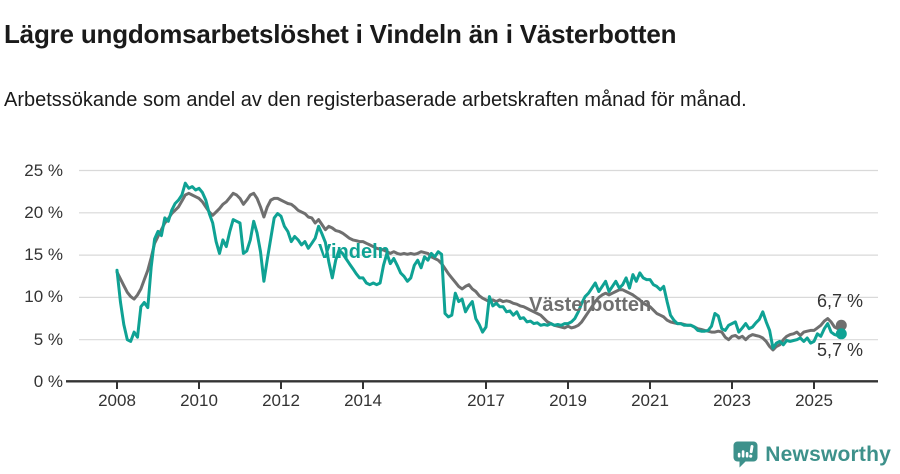  I want to click on newsworthy-wordmark: Newsworthy, so click(828, 454).